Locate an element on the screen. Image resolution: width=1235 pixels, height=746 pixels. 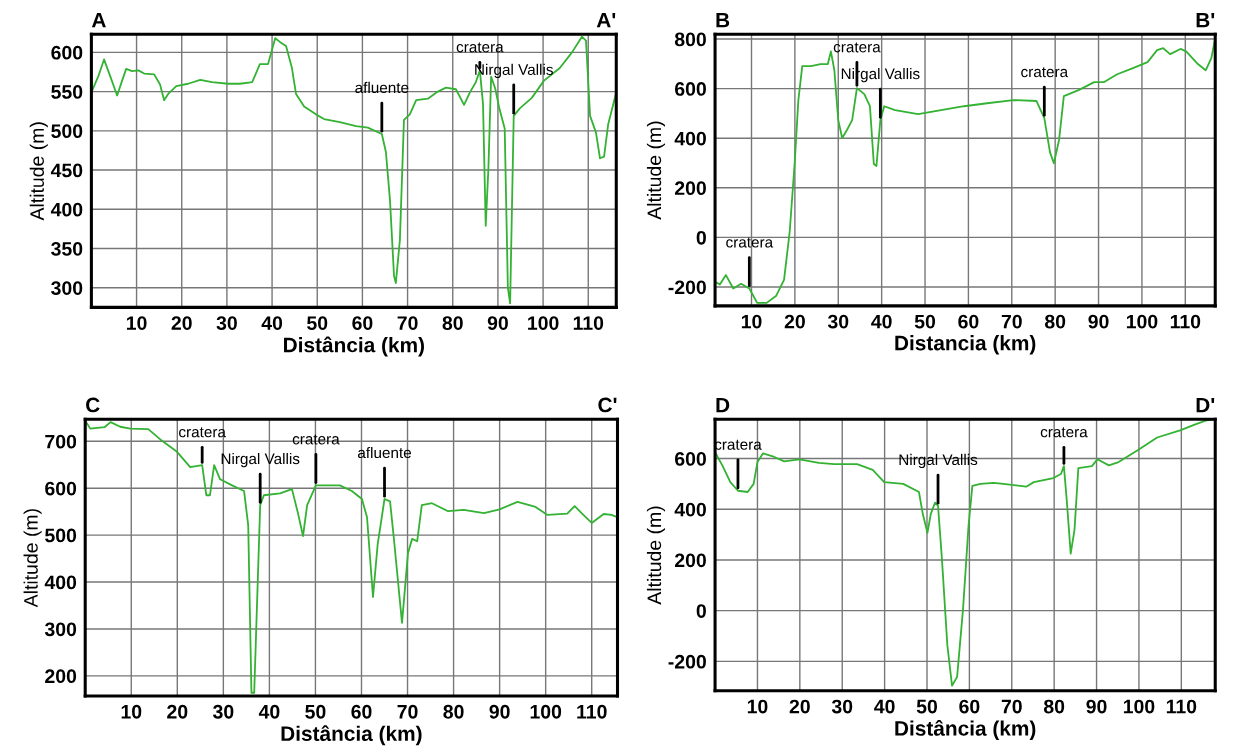
text: D' is located at coordinates (1205, 405).